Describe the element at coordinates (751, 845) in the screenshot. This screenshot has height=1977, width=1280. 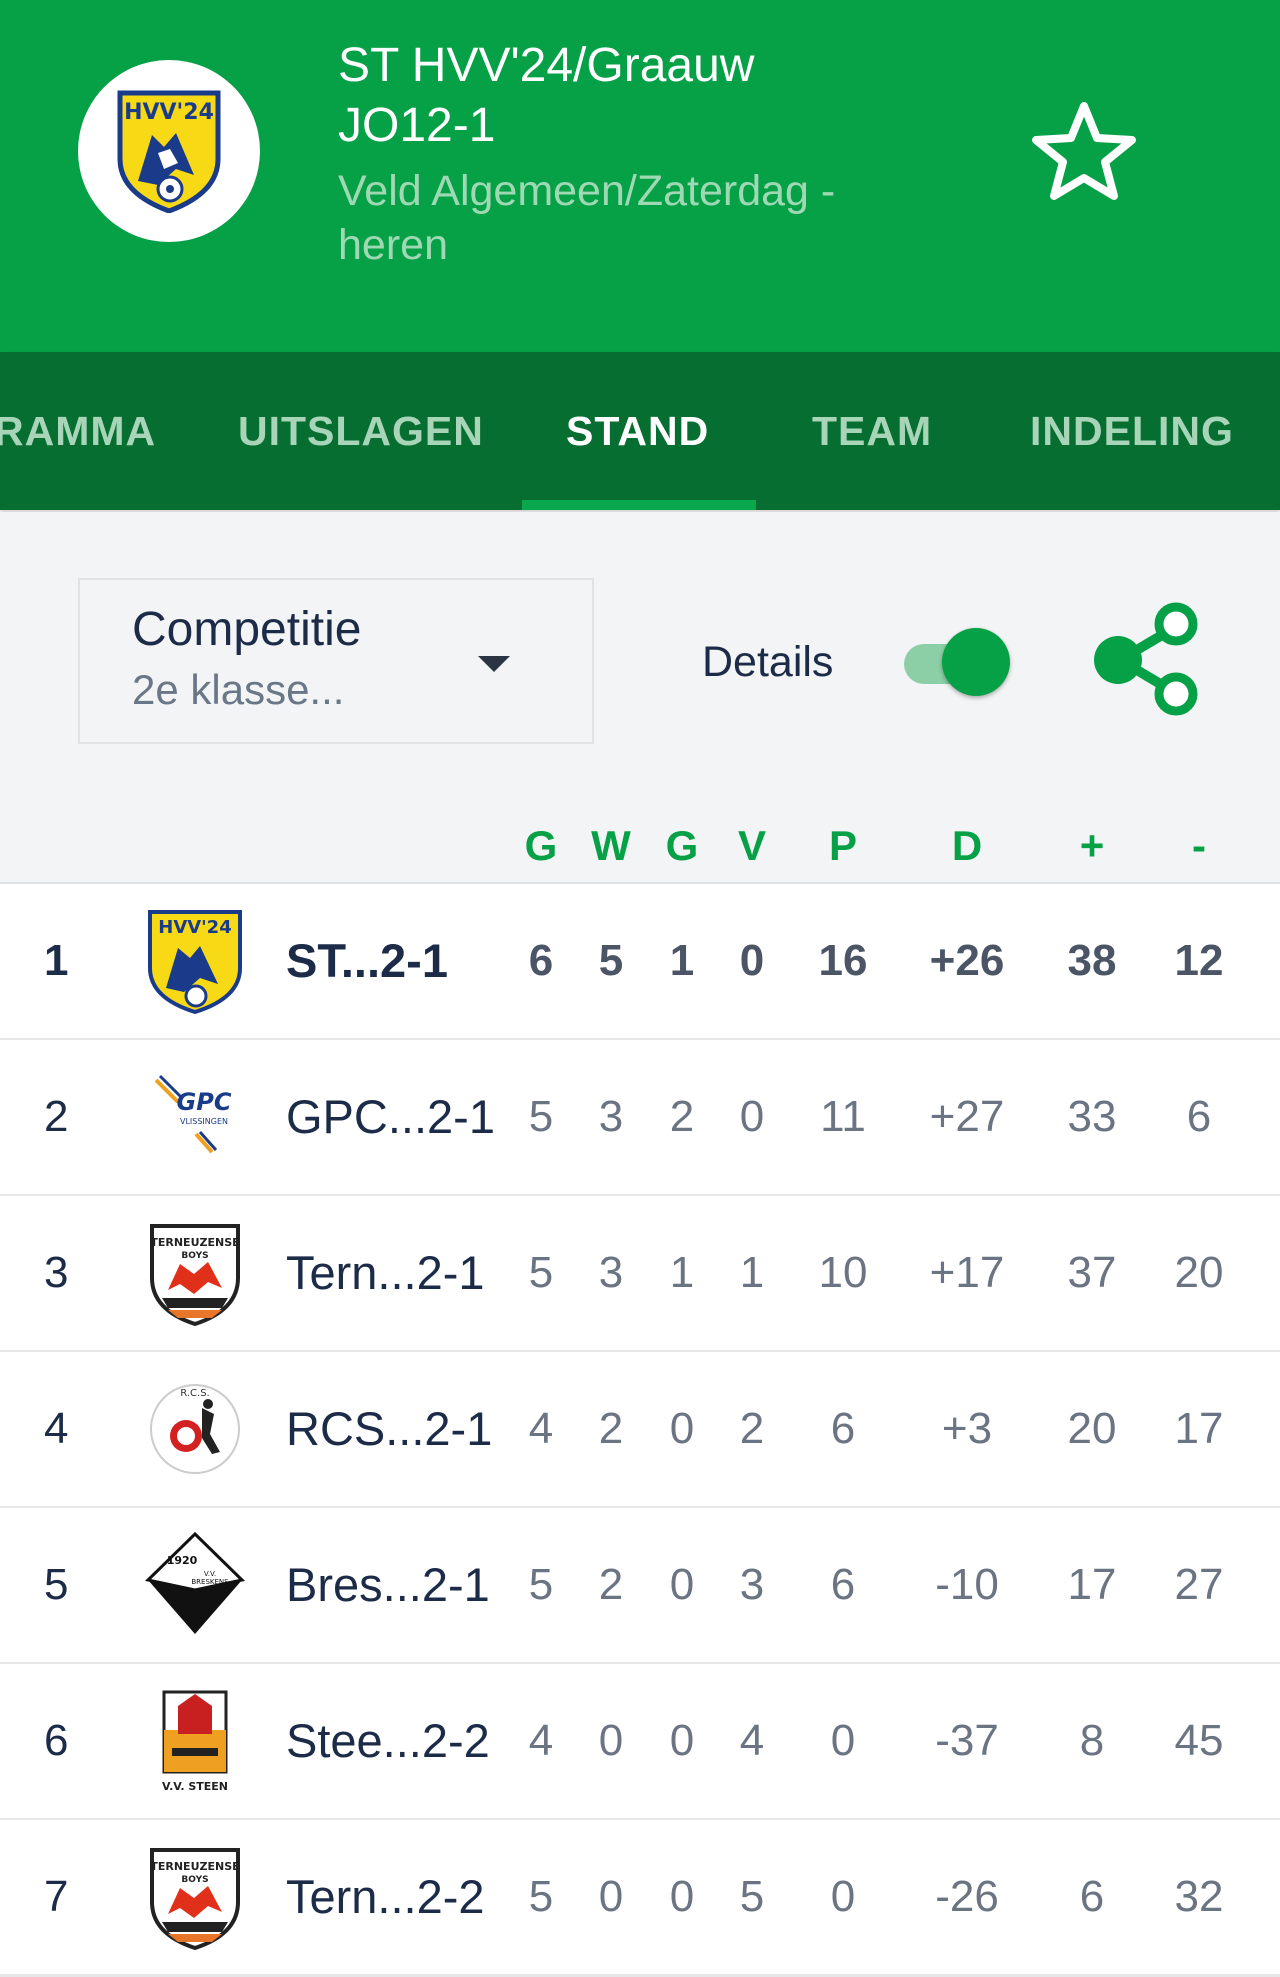
I see `col-header-v: V` at that location.